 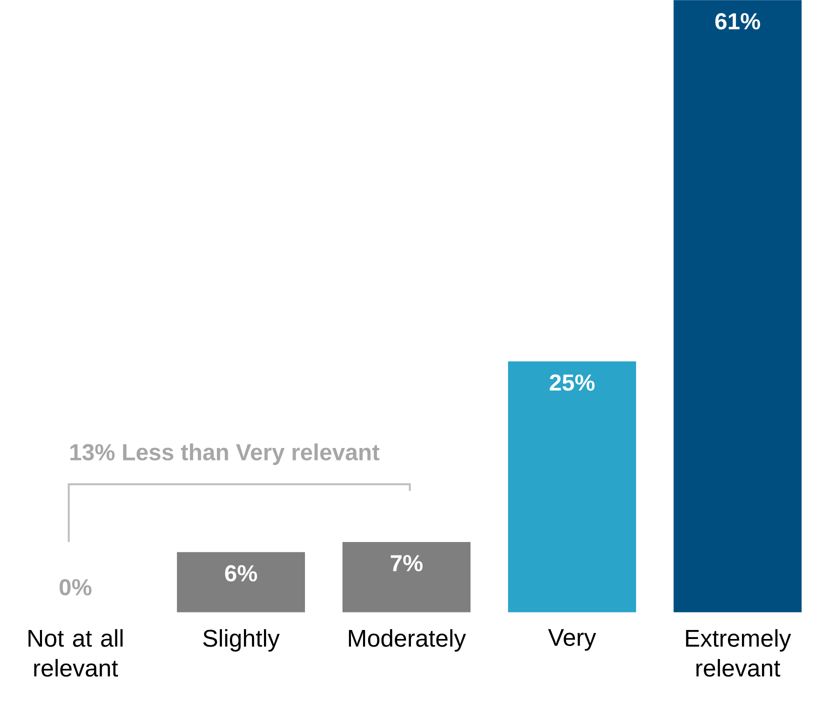 What do you see at coordinates (407, 640) in the screenshot?
I see `x-tick-label: Moderately` at bounding box center [407, 640].